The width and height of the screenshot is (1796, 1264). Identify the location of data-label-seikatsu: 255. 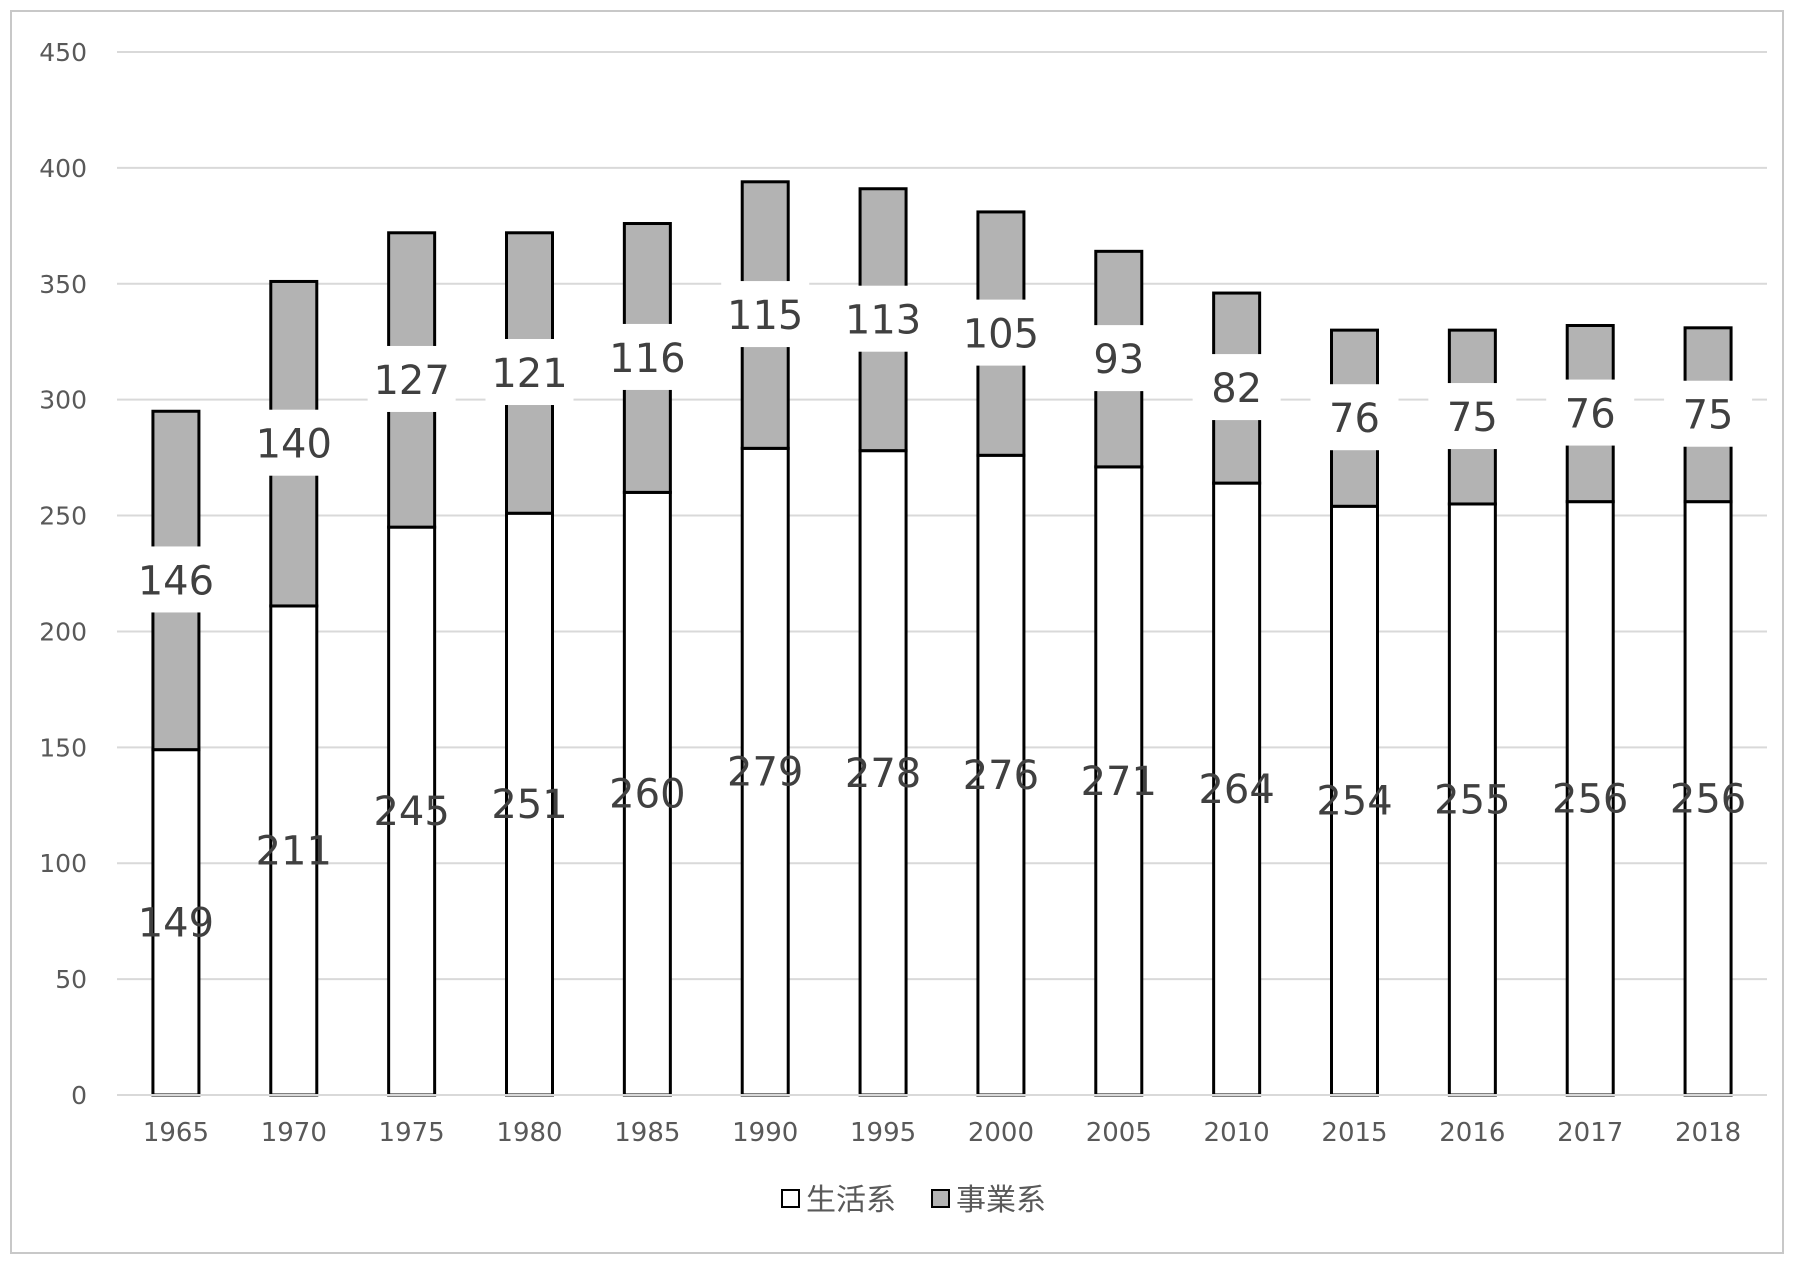
(1472, 800).